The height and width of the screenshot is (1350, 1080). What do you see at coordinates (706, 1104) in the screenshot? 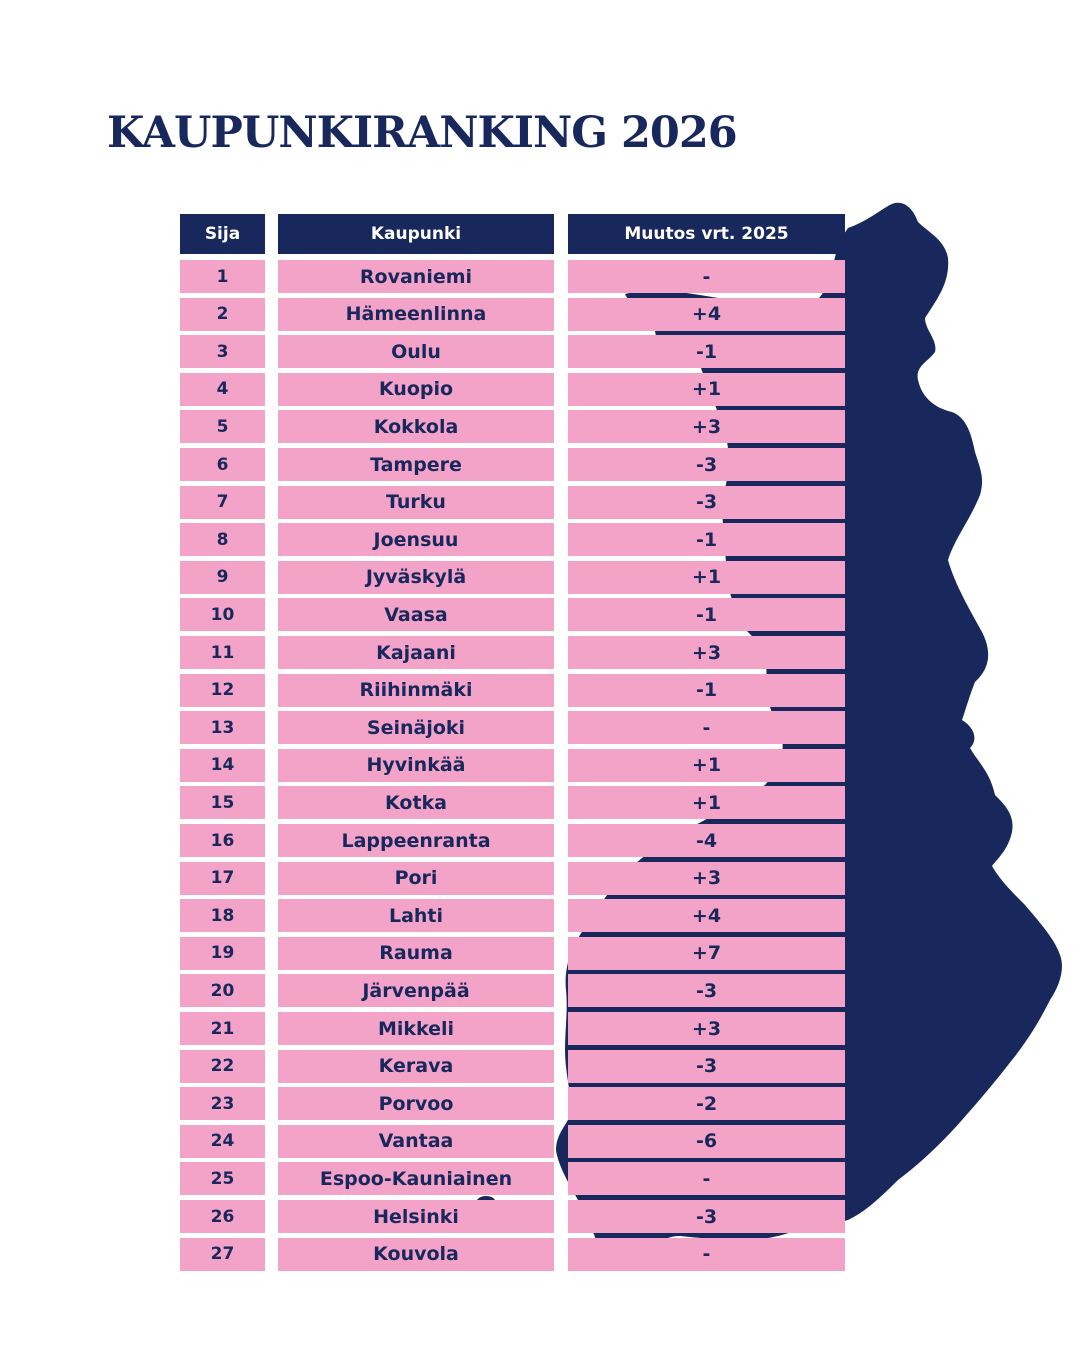
I see `change-cell: -2` at bounding box center [706, 1104].